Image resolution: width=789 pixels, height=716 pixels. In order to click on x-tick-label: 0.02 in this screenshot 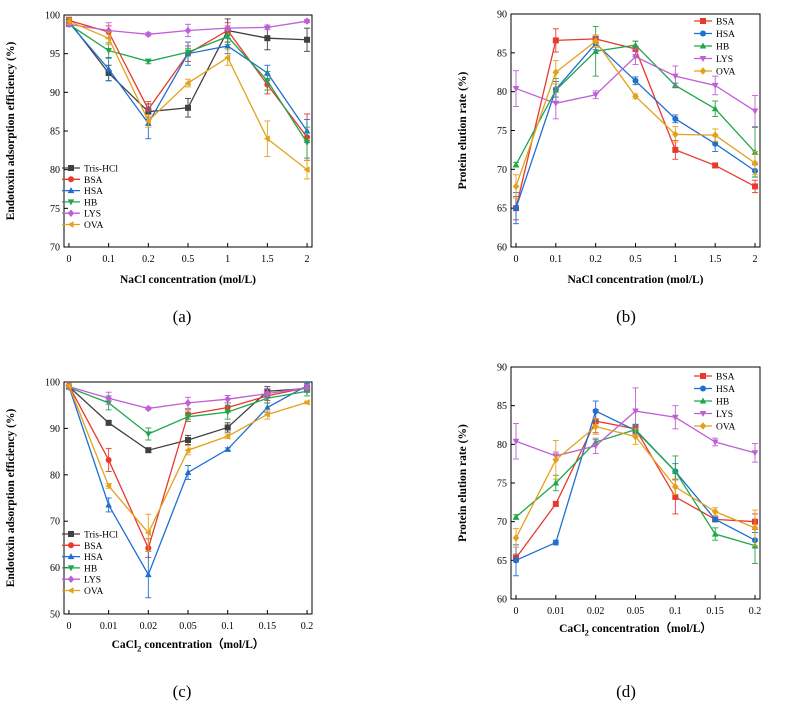, I will do `click(149, 626)`.